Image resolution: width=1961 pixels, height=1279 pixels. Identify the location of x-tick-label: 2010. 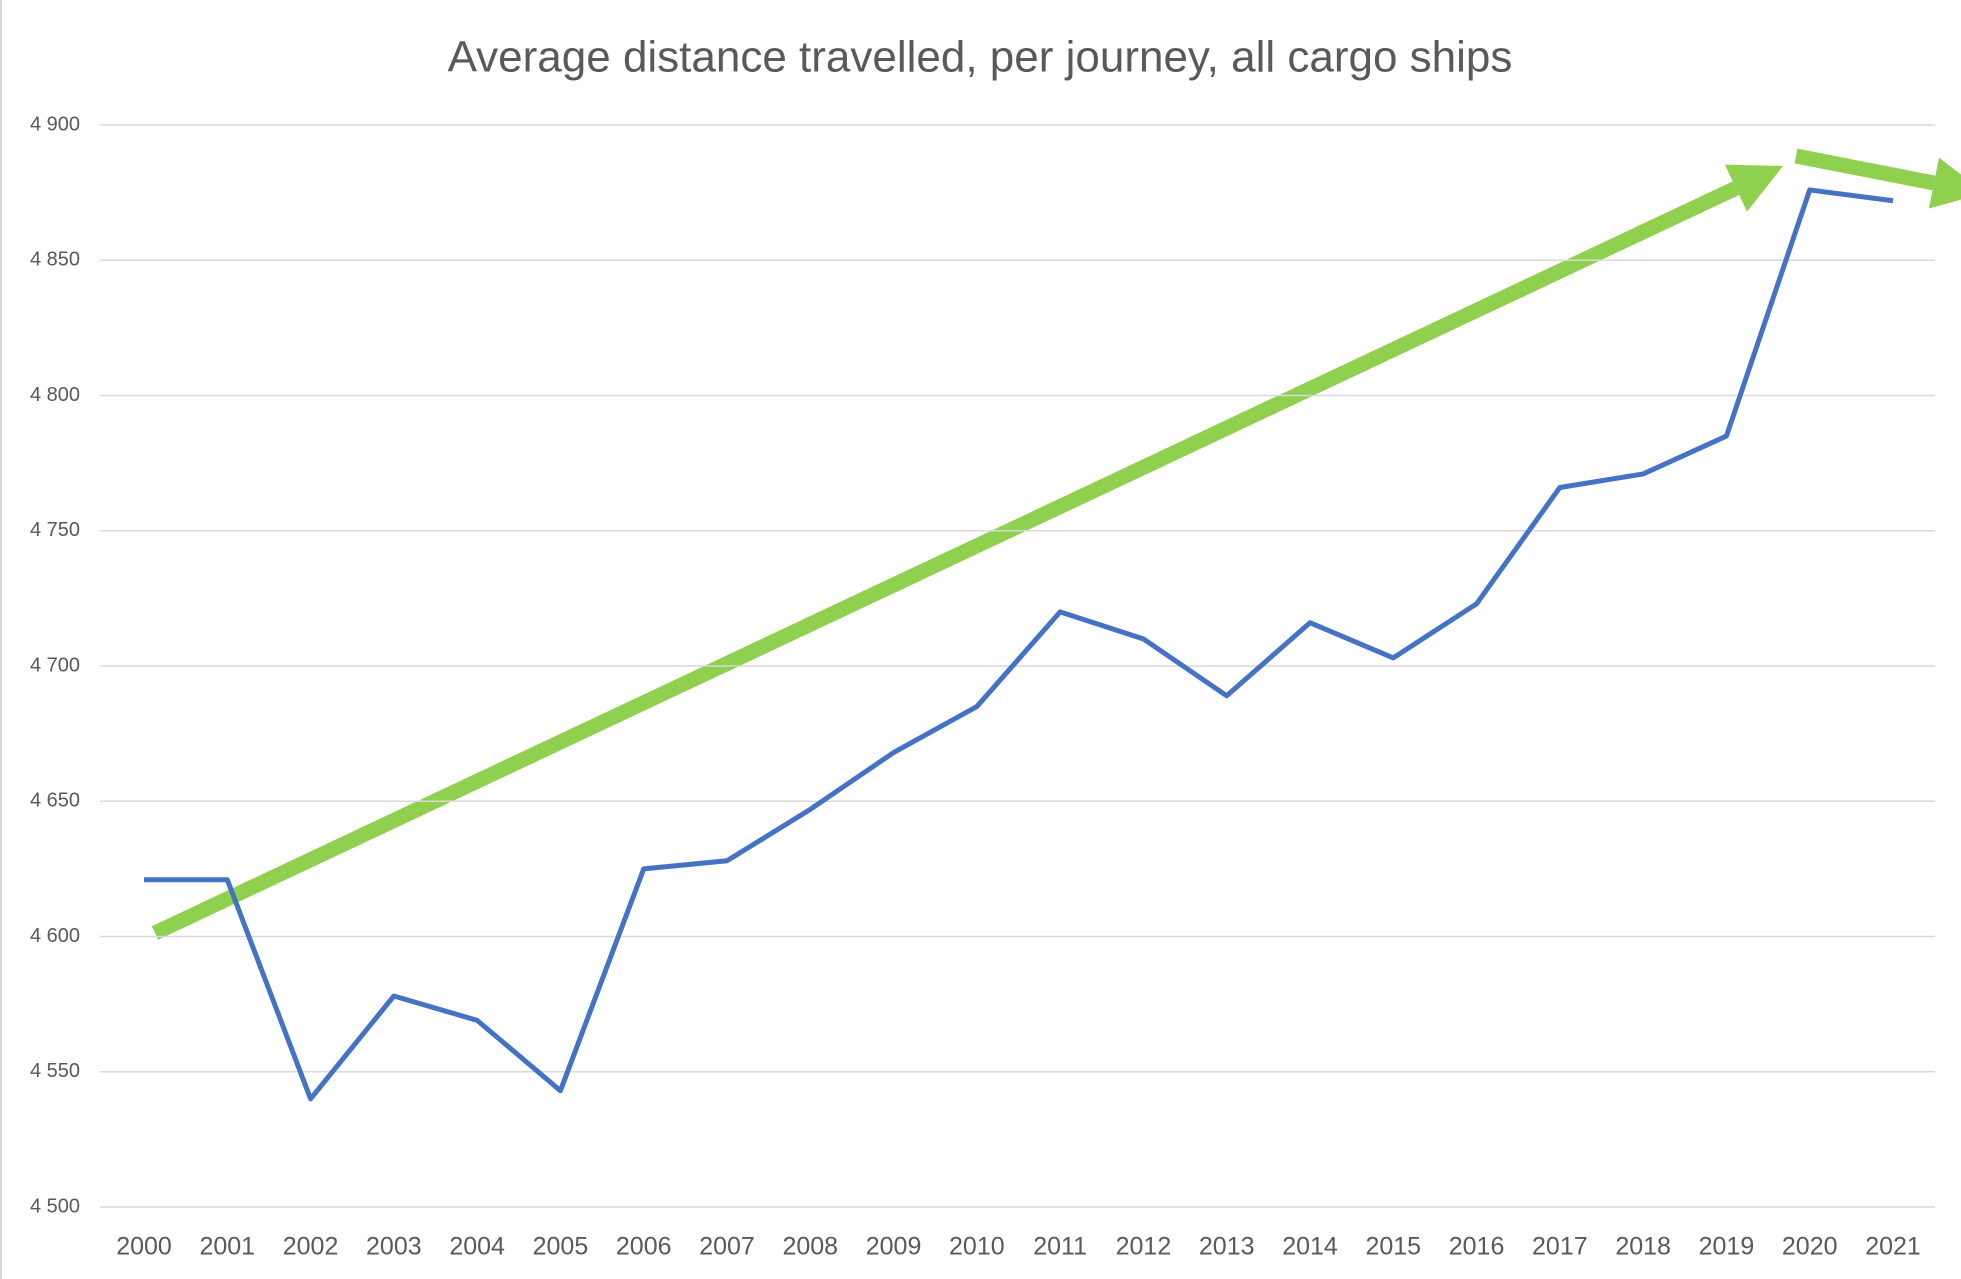
(977, 1247).